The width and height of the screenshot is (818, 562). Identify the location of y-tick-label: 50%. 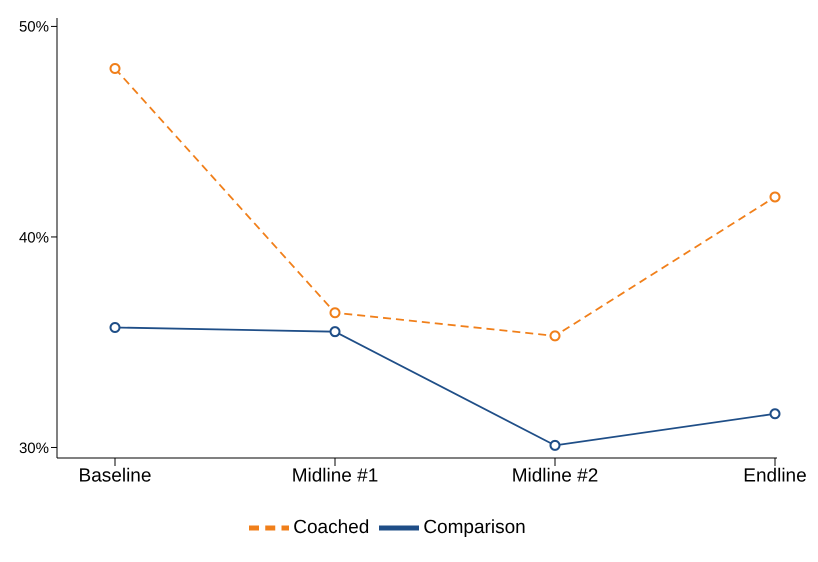
(33, 27).